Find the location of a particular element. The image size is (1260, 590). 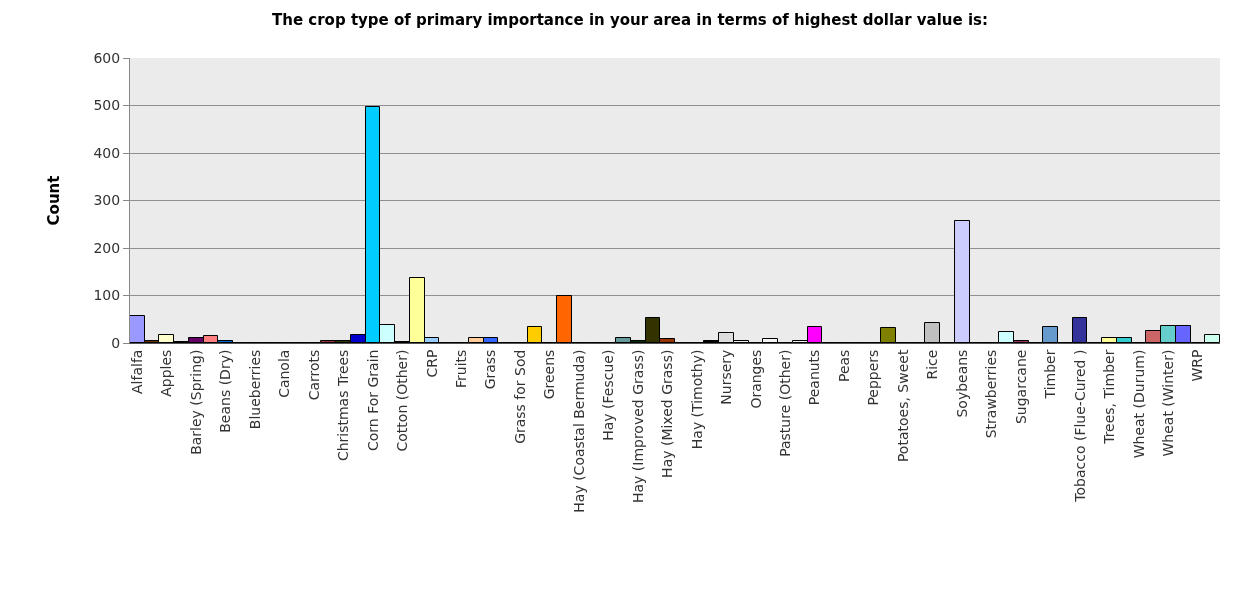

x-tick-label: Peppers is located at coordinates (873, 377).